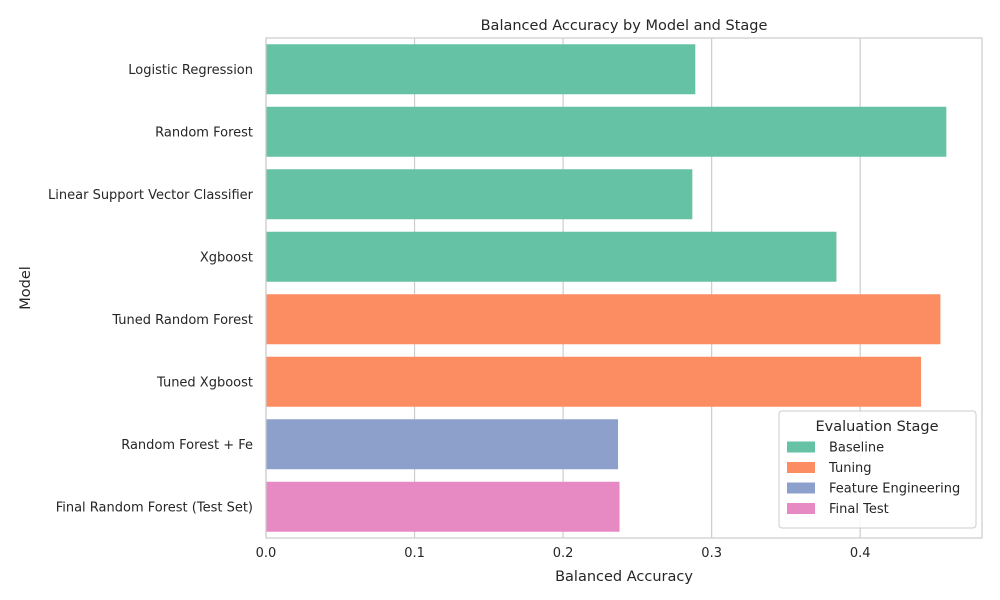  Describe the element at coordinates (859, 509) in the screenshot. I see `legend-label: Final Test` at that location.